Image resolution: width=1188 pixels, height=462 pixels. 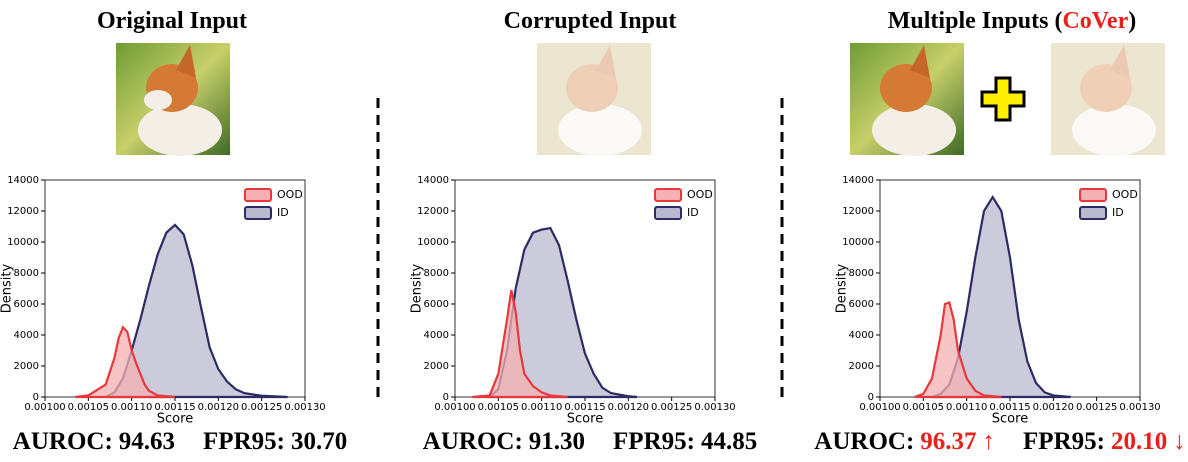 I want to click on plus-icon, so click(x=1003, y=99).